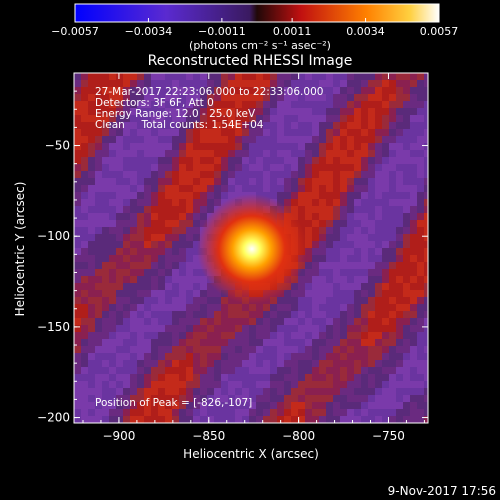  I want to click on chart-title: Reconstructed RHESSI Image, so click(250, 61).